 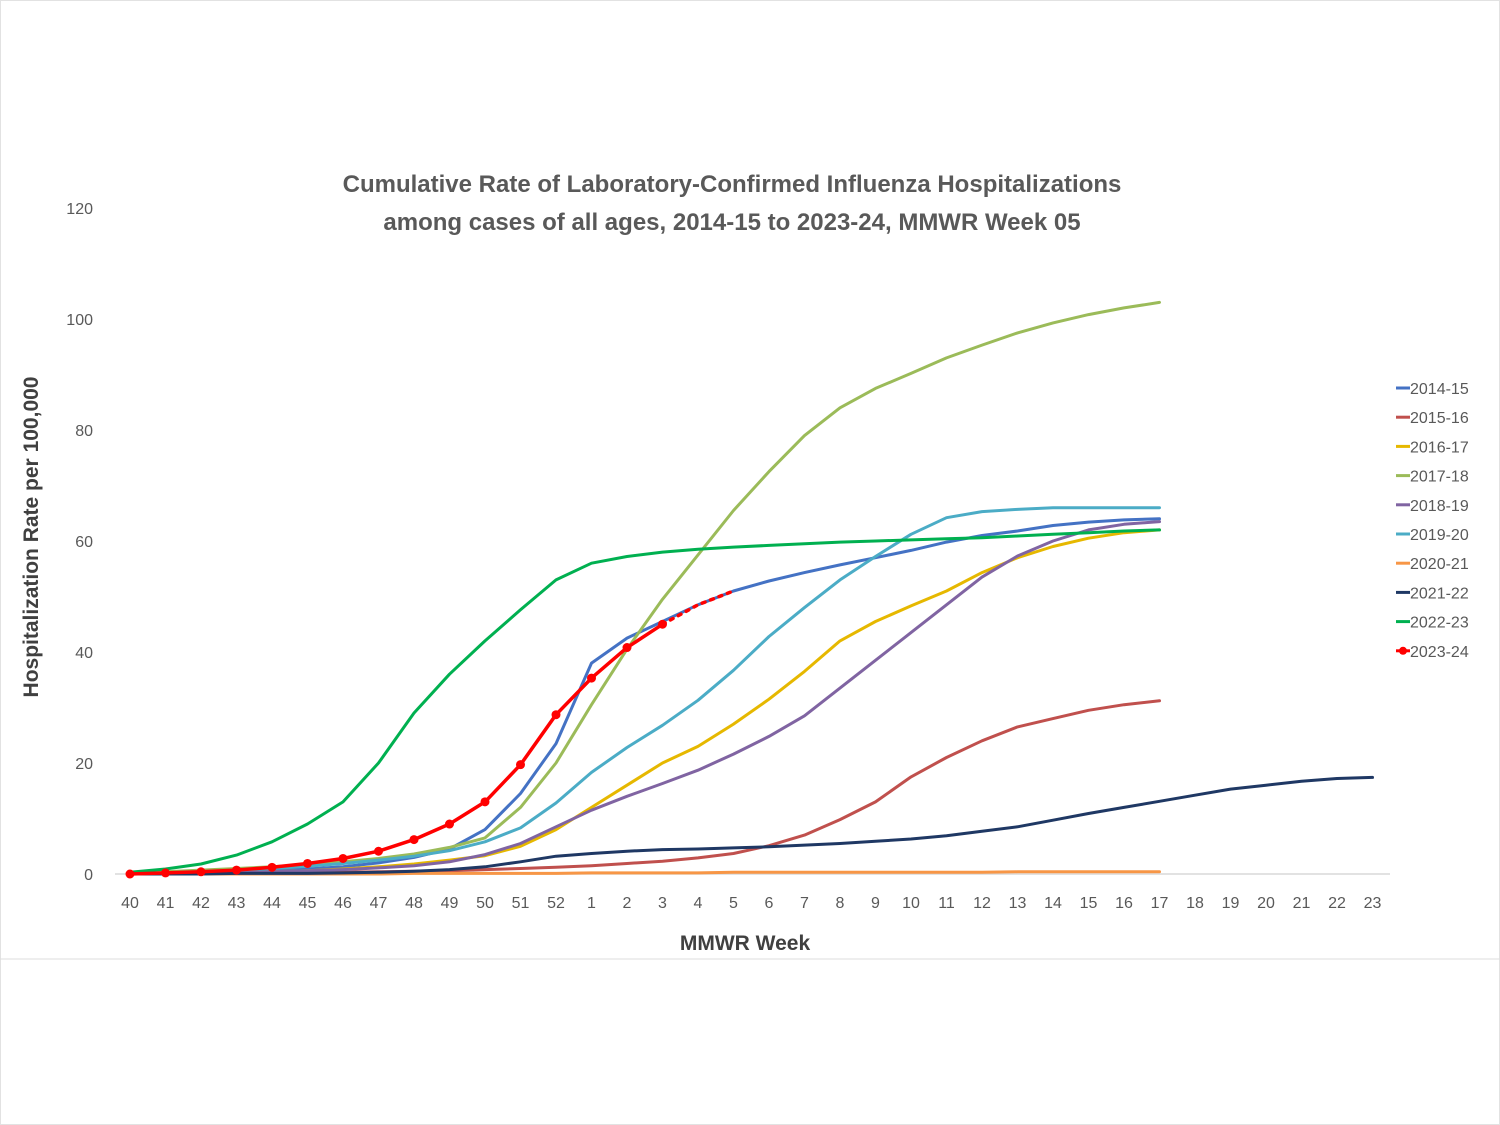 What do you see at coordinates (1089, 903) in the screenshot?
I see `x-tick-label: 15` at bounding box center [1089, 903].